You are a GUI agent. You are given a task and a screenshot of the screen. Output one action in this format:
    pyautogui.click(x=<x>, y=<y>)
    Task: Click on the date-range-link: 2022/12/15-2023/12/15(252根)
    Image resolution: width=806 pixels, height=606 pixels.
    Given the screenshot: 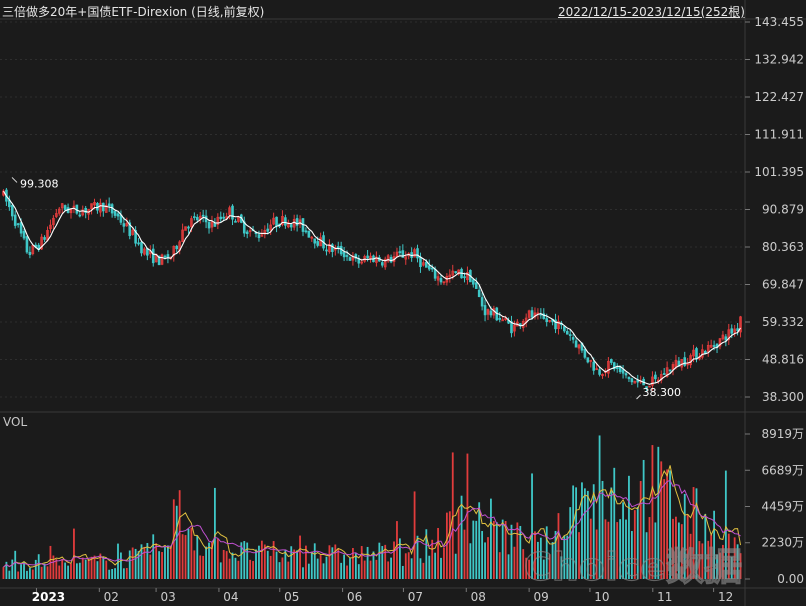 What is the action you would take?
    pyautogui.click(x=651, y=12)
    